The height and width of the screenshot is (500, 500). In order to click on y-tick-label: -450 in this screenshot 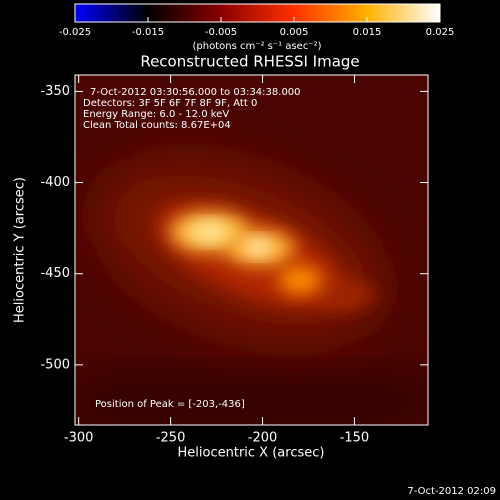, I will do `click(55, 273)`.